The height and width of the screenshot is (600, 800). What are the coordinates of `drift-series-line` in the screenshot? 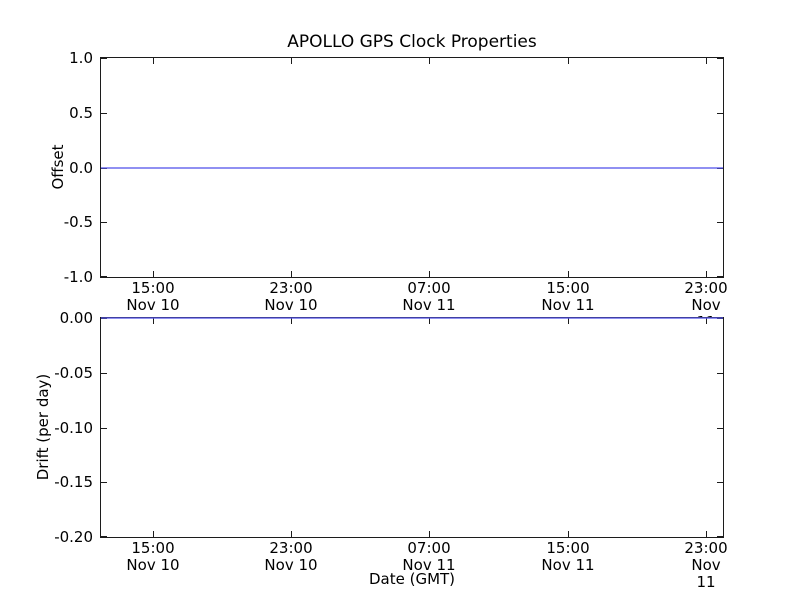 It's located at (412, 318).